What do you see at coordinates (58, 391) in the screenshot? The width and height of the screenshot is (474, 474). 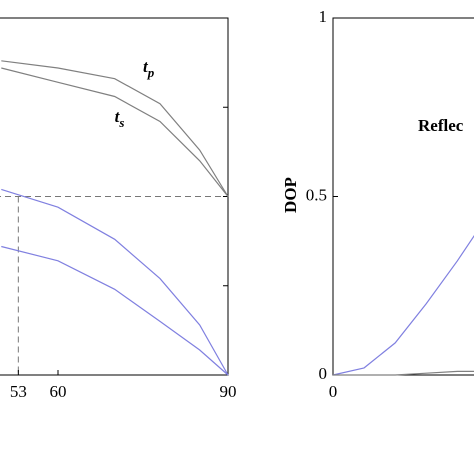 I see `x-tick-label: 60` at bounding box center [58, 391].